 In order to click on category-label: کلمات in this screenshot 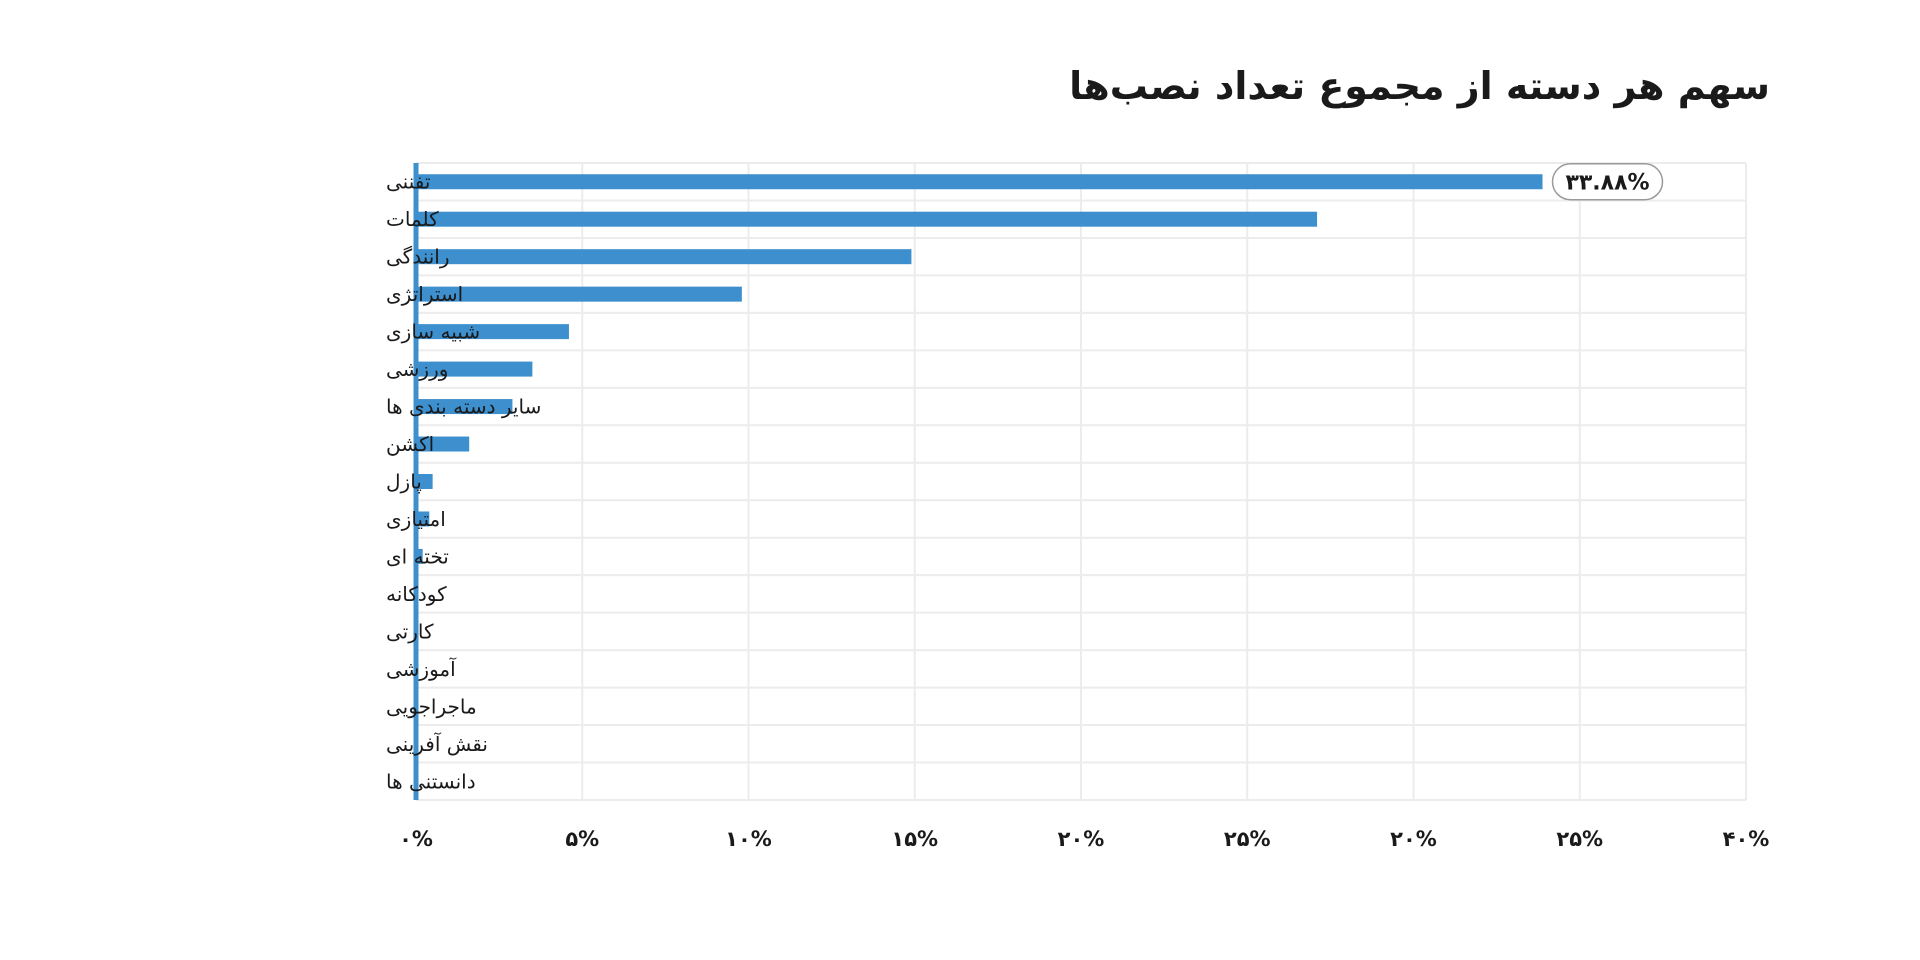, I will do `click(412, 219)`.